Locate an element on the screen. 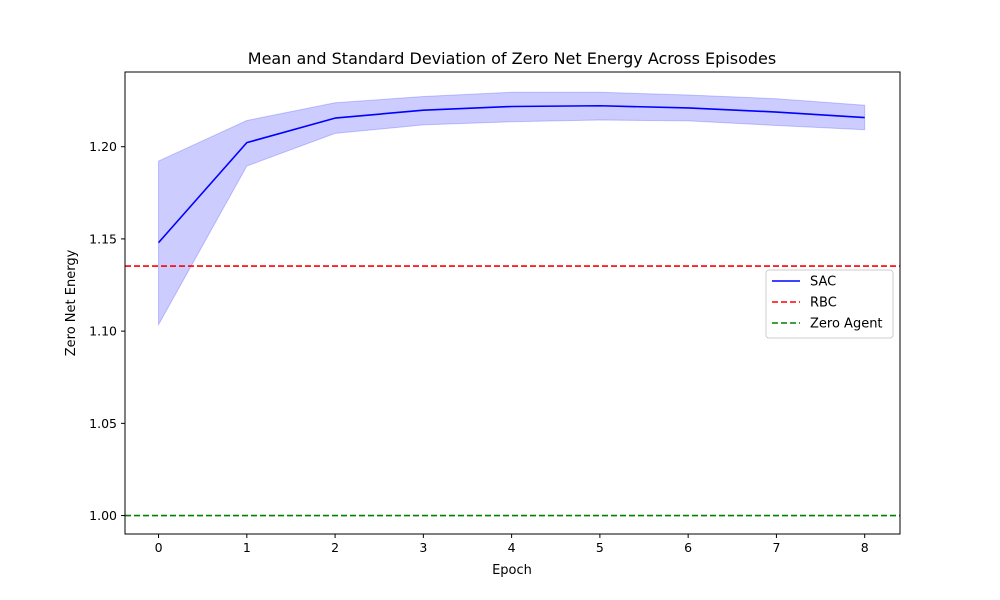 Image resolution: width=1000 pixels, height=600 pixels. x-tick-label: 3 is located at coordinates (423, 547).